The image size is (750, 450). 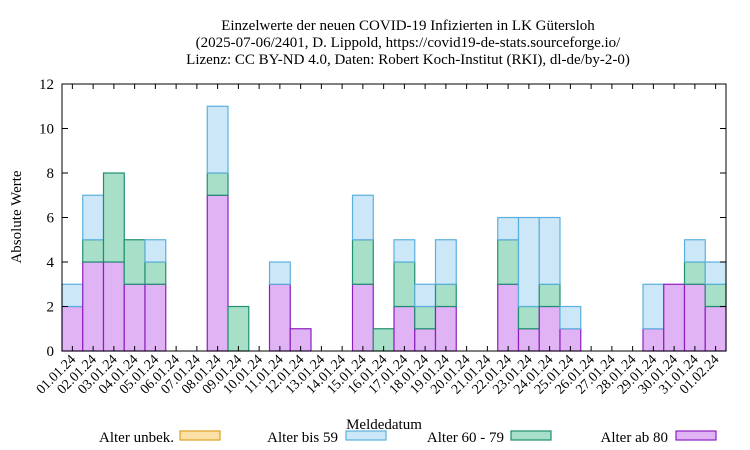 I want to click on y-tick-label: 0, so click(x=51, y=352).